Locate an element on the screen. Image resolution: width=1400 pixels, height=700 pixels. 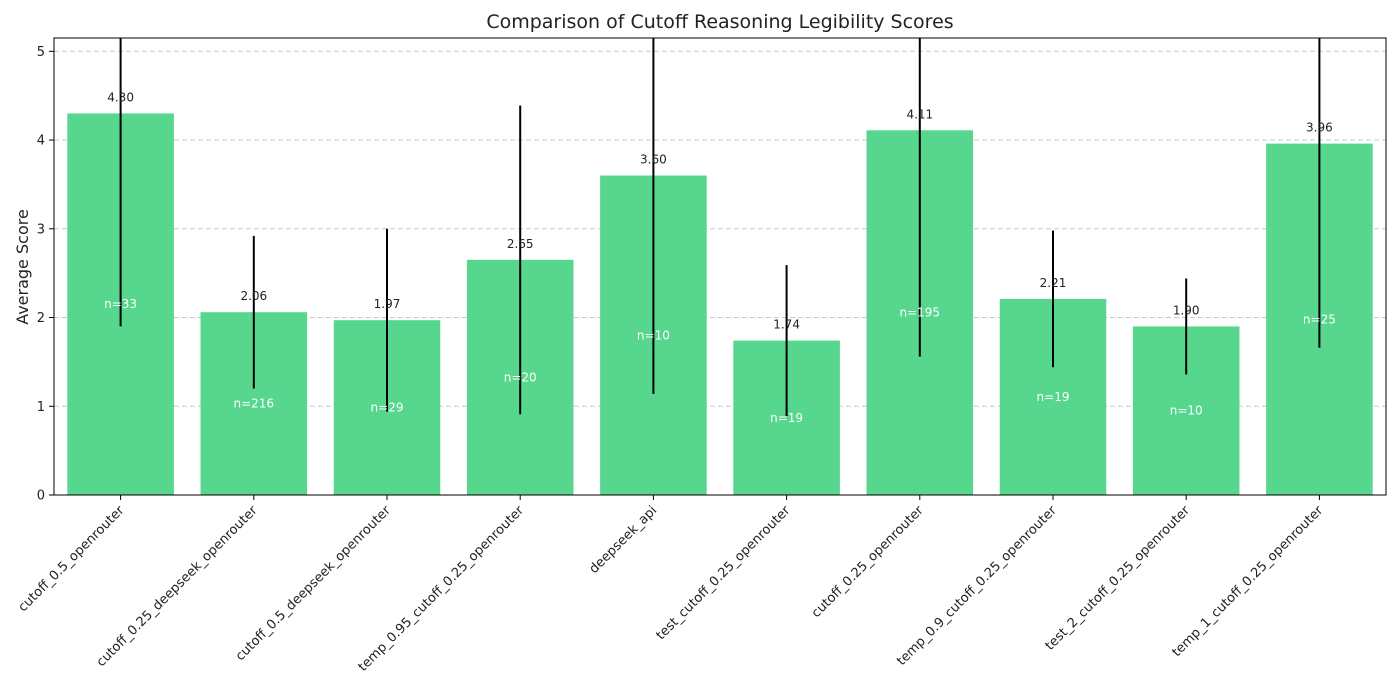
x-tick-label: temp_0.9_cutoff_0.25_openrouter is located at coordinates (977, 586).